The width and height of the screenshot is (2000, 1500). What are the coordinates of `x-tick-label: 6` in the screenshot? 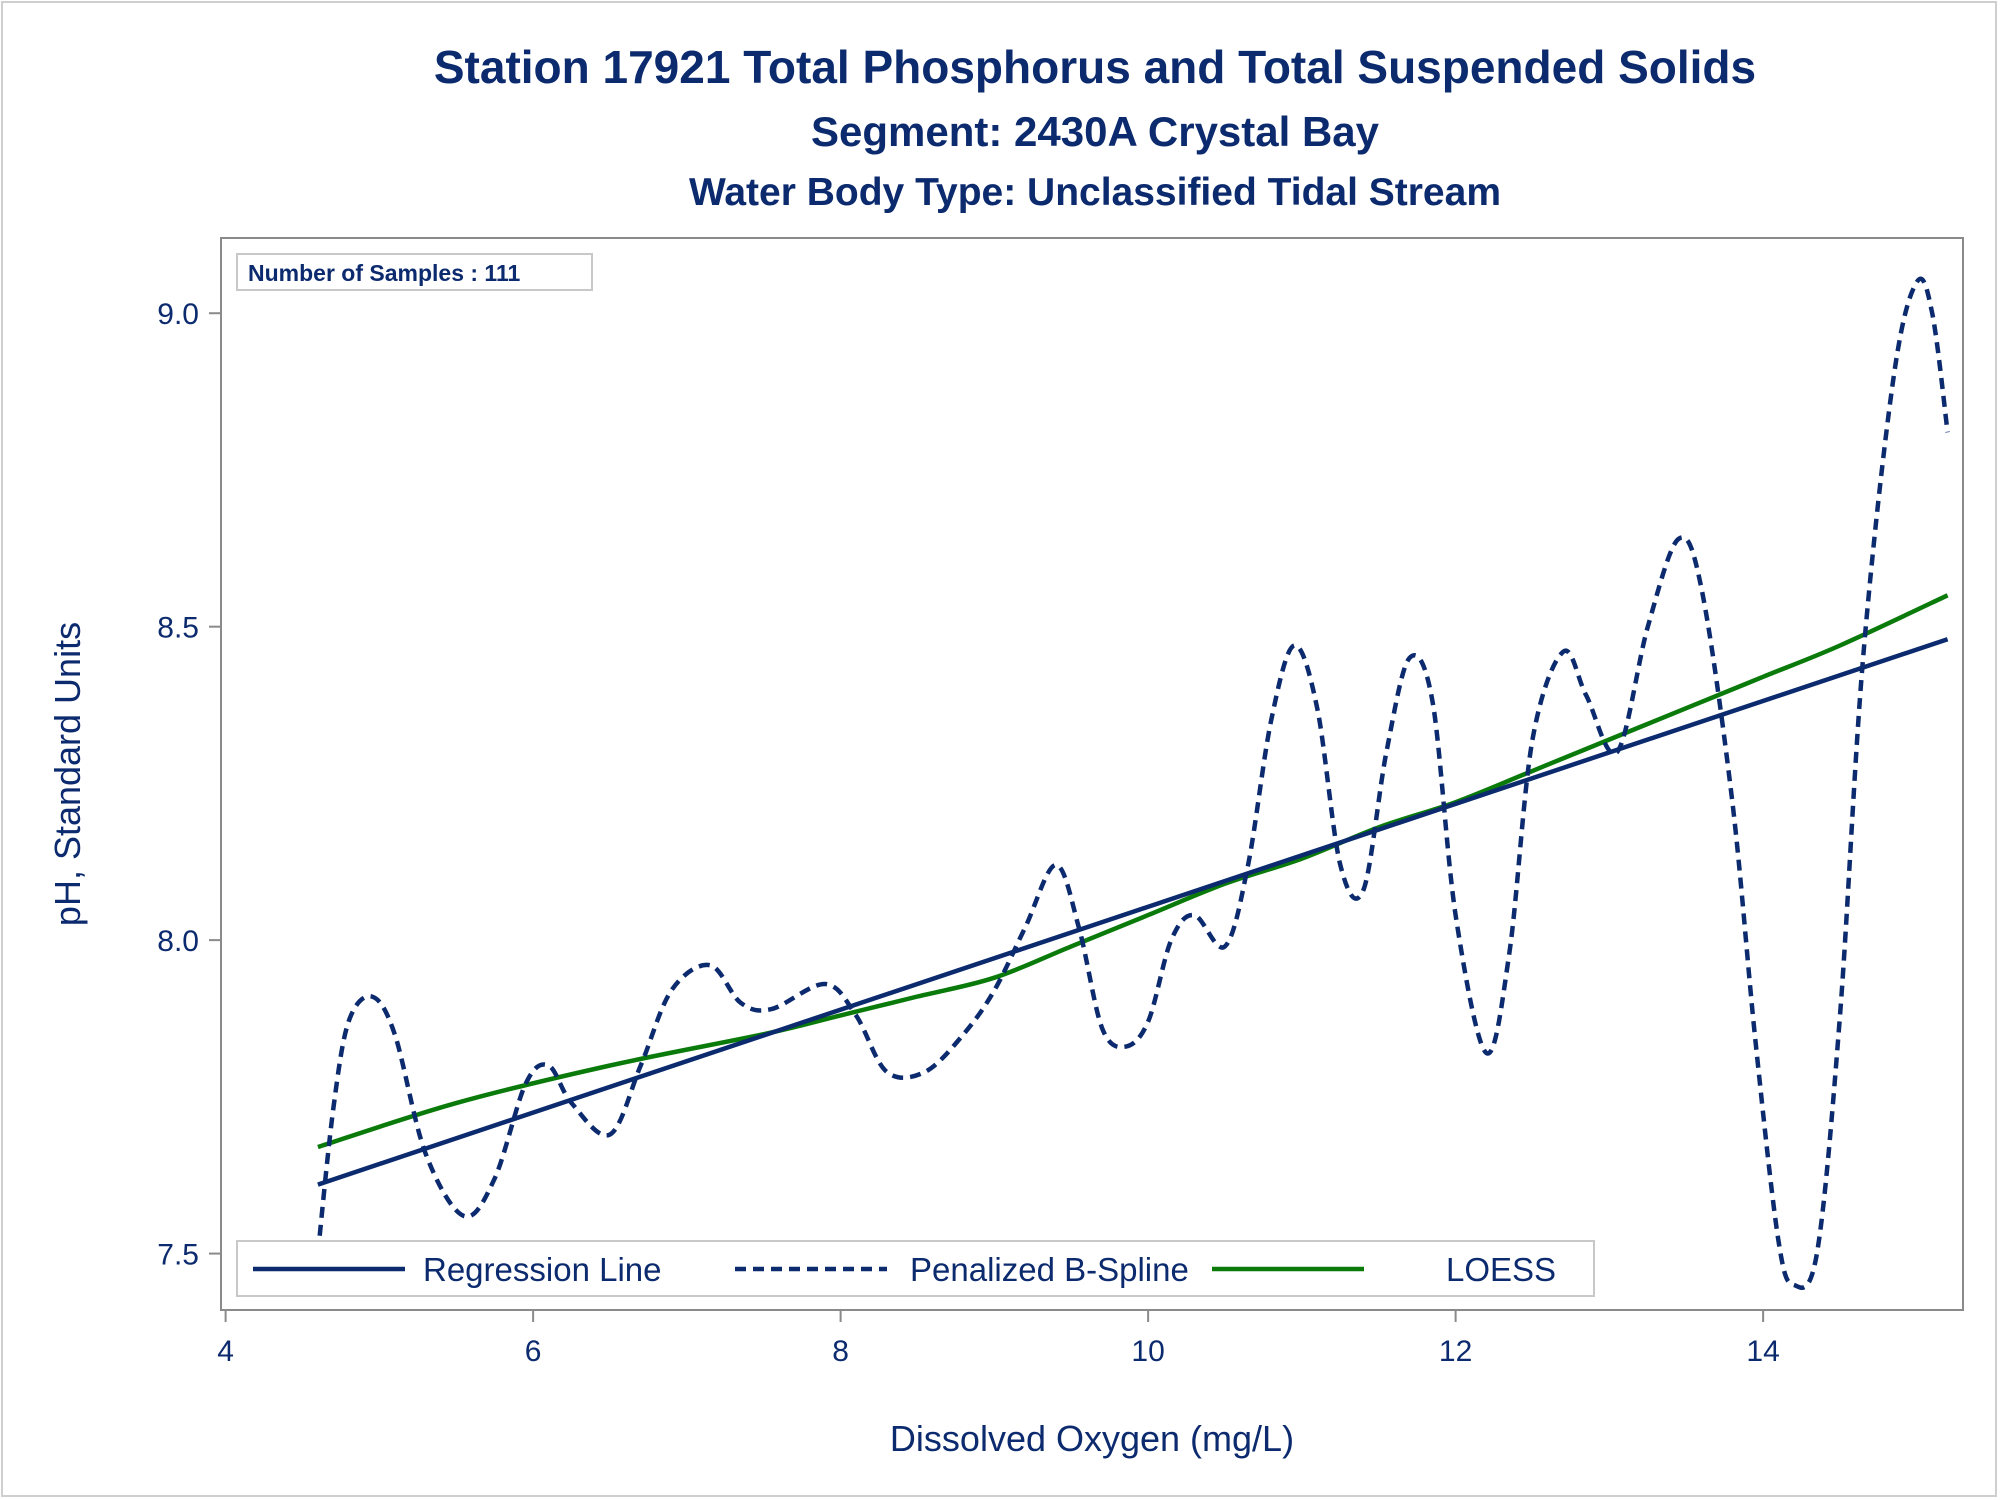 It's located at (533, 1351).